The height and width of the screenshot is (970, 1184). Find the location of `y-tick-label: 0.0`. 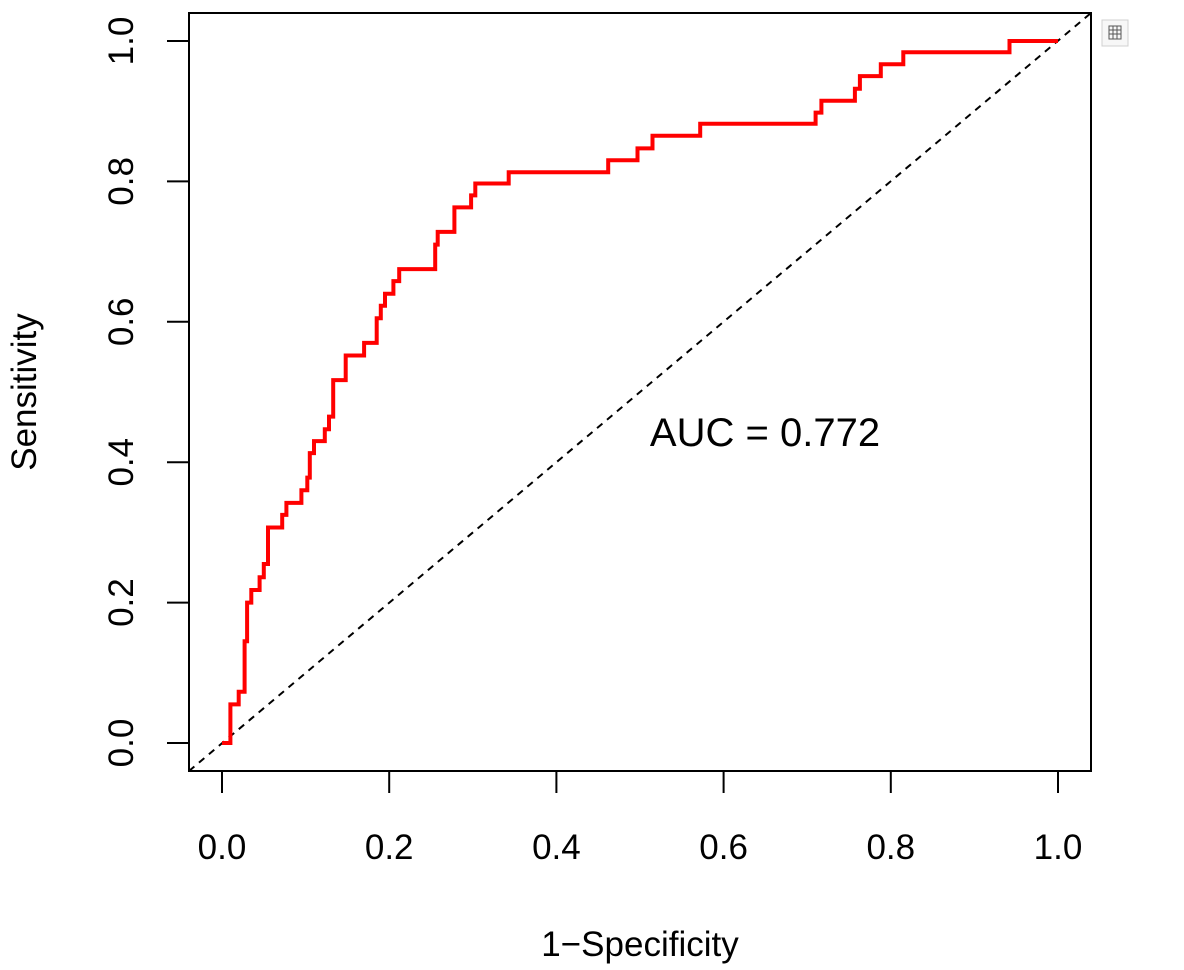

y-tick-label: 0.0 is located at coordinates (121, 743).